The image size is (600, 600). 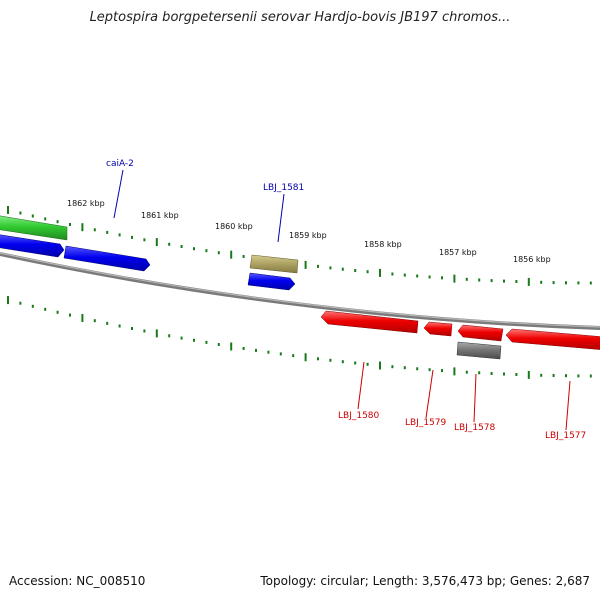 What do you see at coordinates (32, 246) in the screenshot?
I see `gene-blue-left` at bounding box center [32, 246].